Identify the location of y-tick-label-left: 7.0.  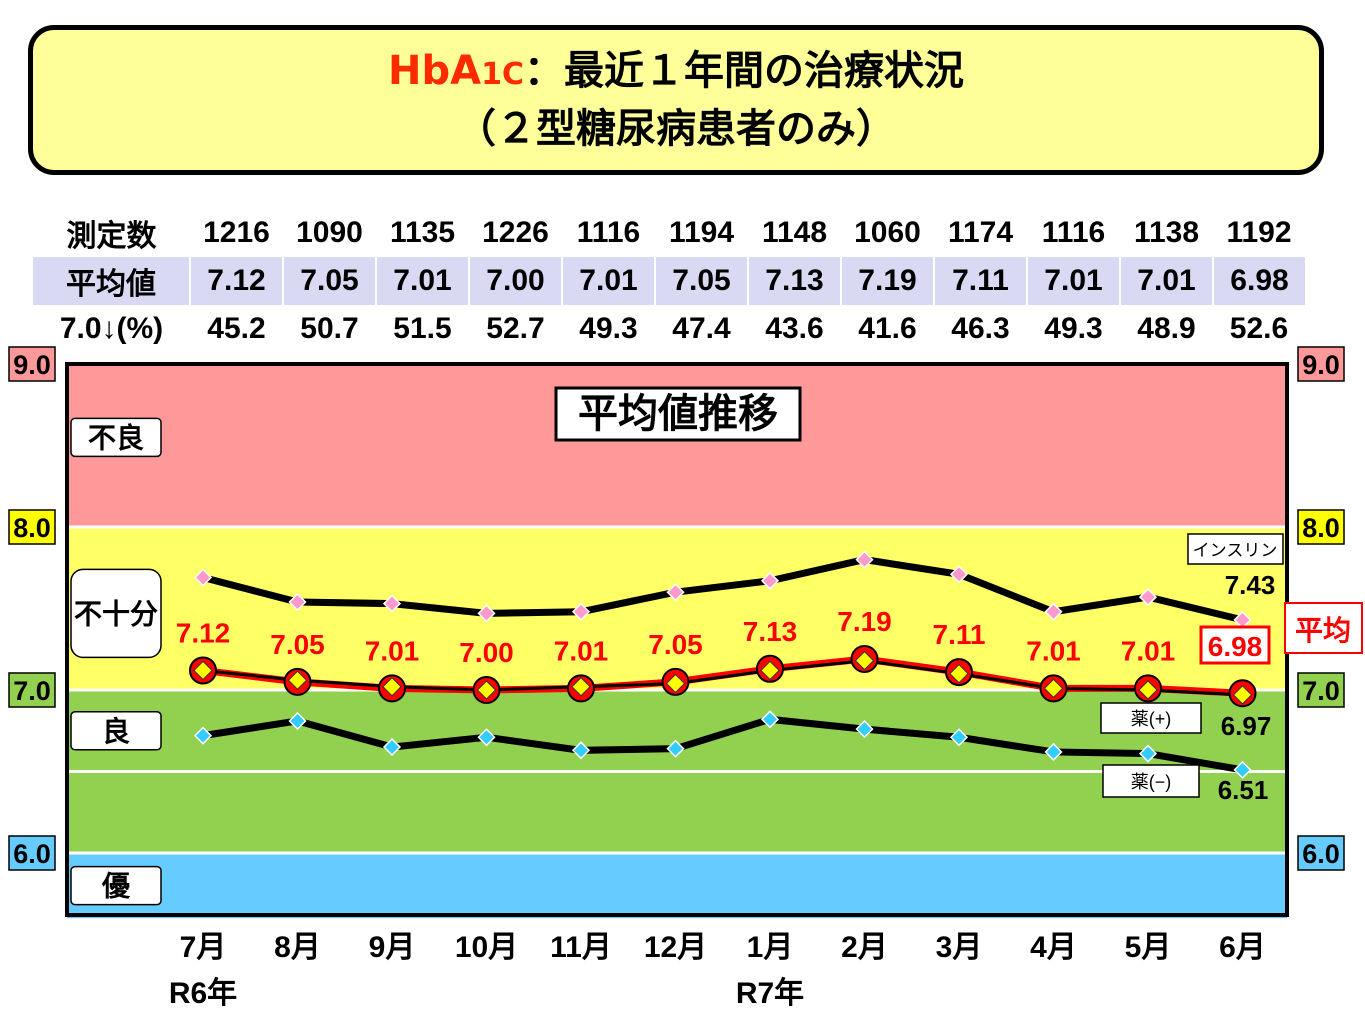
(32, 691).